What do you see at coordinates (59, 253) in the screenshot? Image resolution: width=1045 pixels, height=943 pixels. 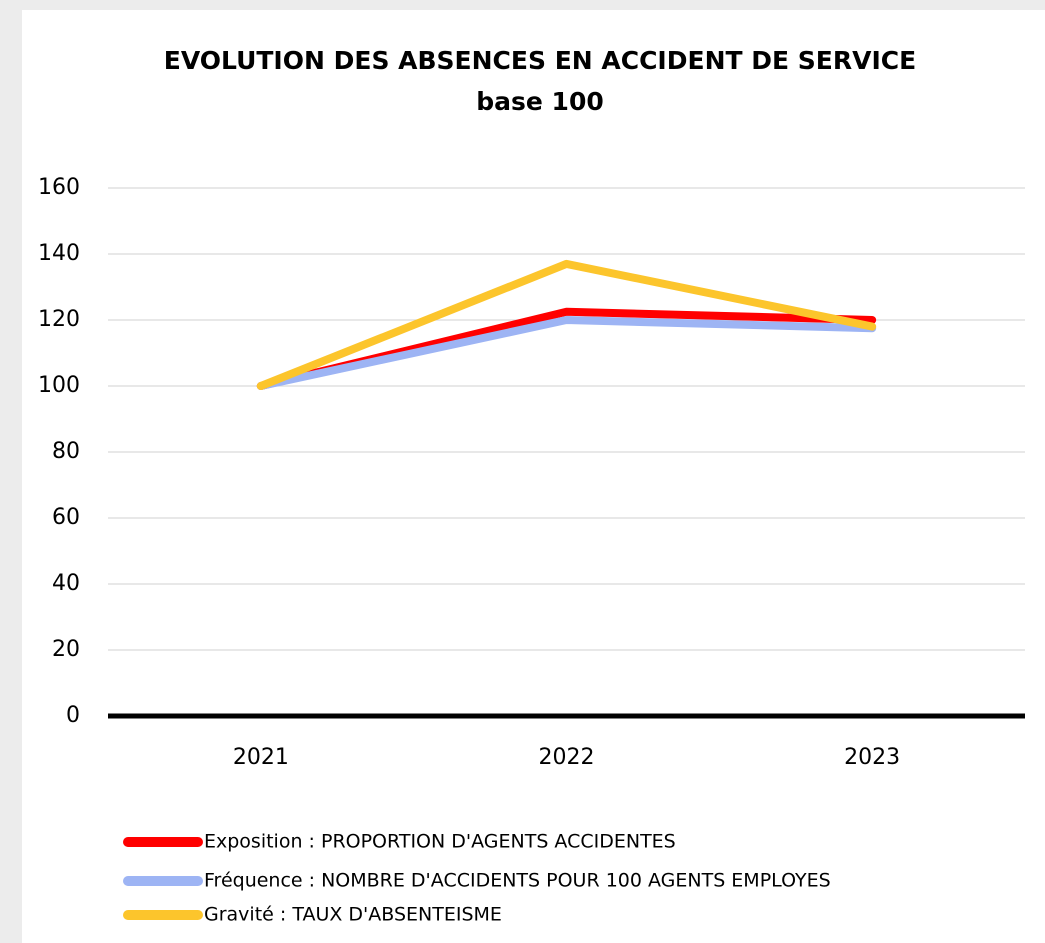 I see `y-tick-label: 140` at bounding box center [59, 253].